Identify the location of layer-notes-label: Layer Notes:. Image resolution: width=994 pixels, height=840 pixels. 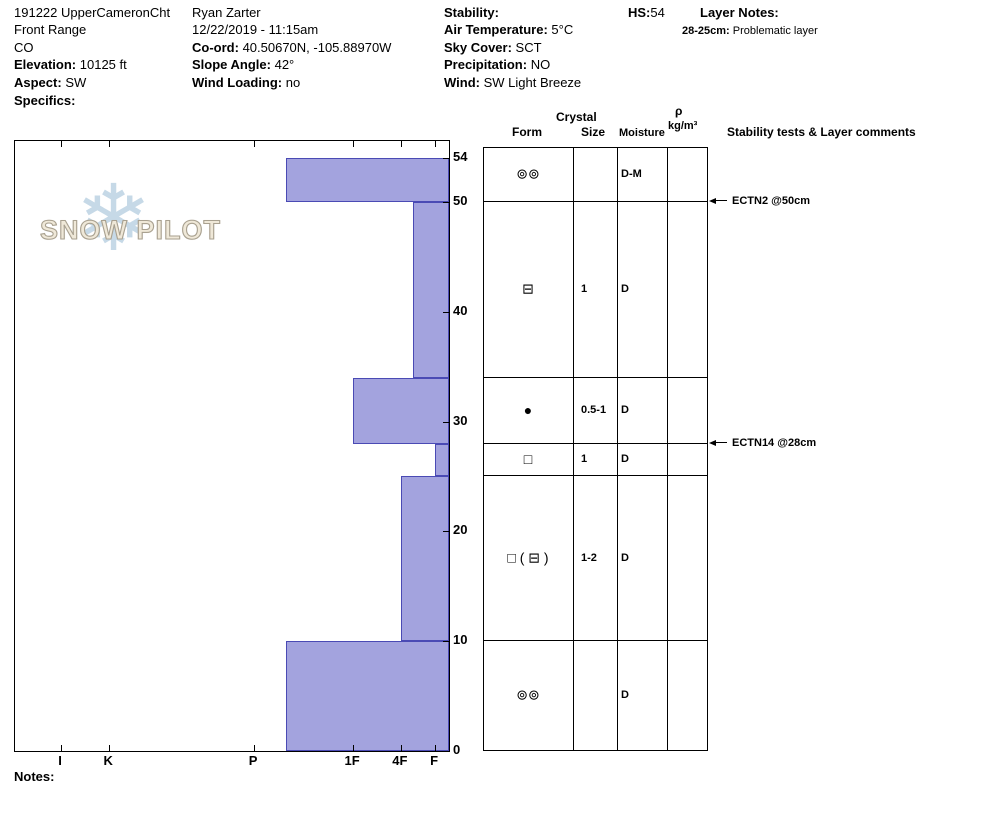
(739, 12).